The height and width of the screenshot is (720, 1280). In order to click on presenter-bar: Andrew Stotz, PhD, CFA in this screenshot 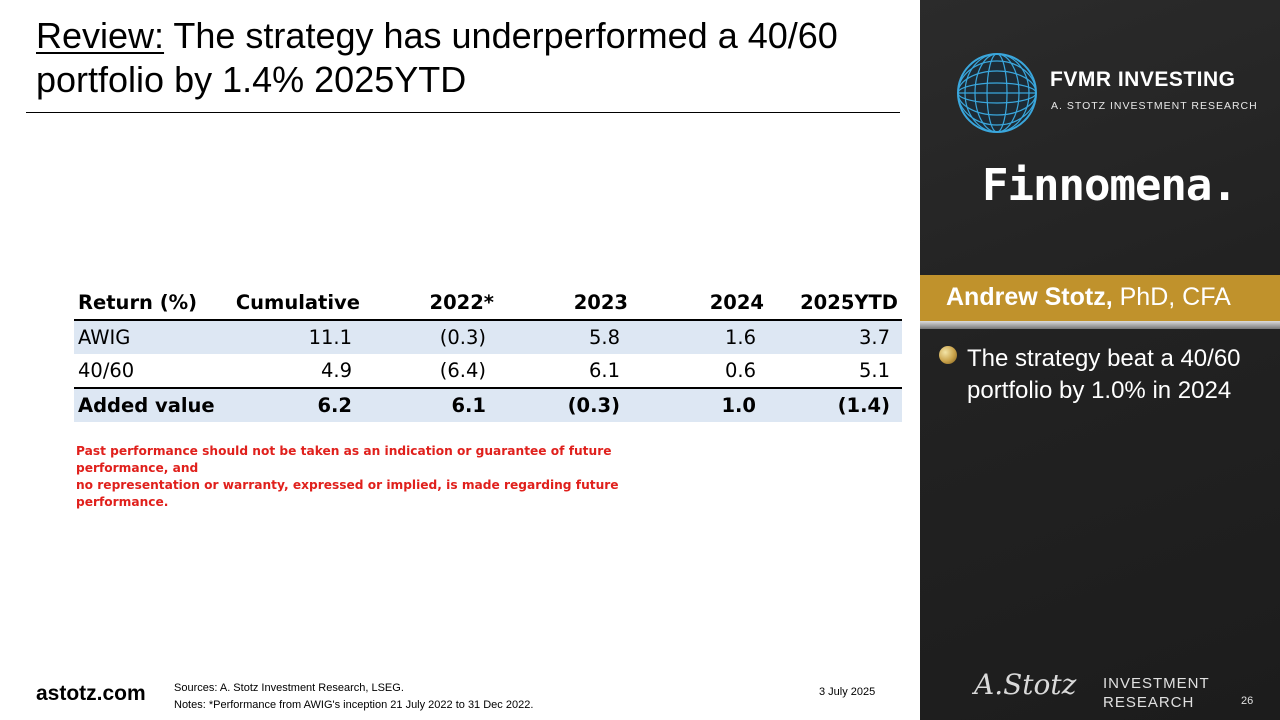, I will do `click(1100, 298)`.